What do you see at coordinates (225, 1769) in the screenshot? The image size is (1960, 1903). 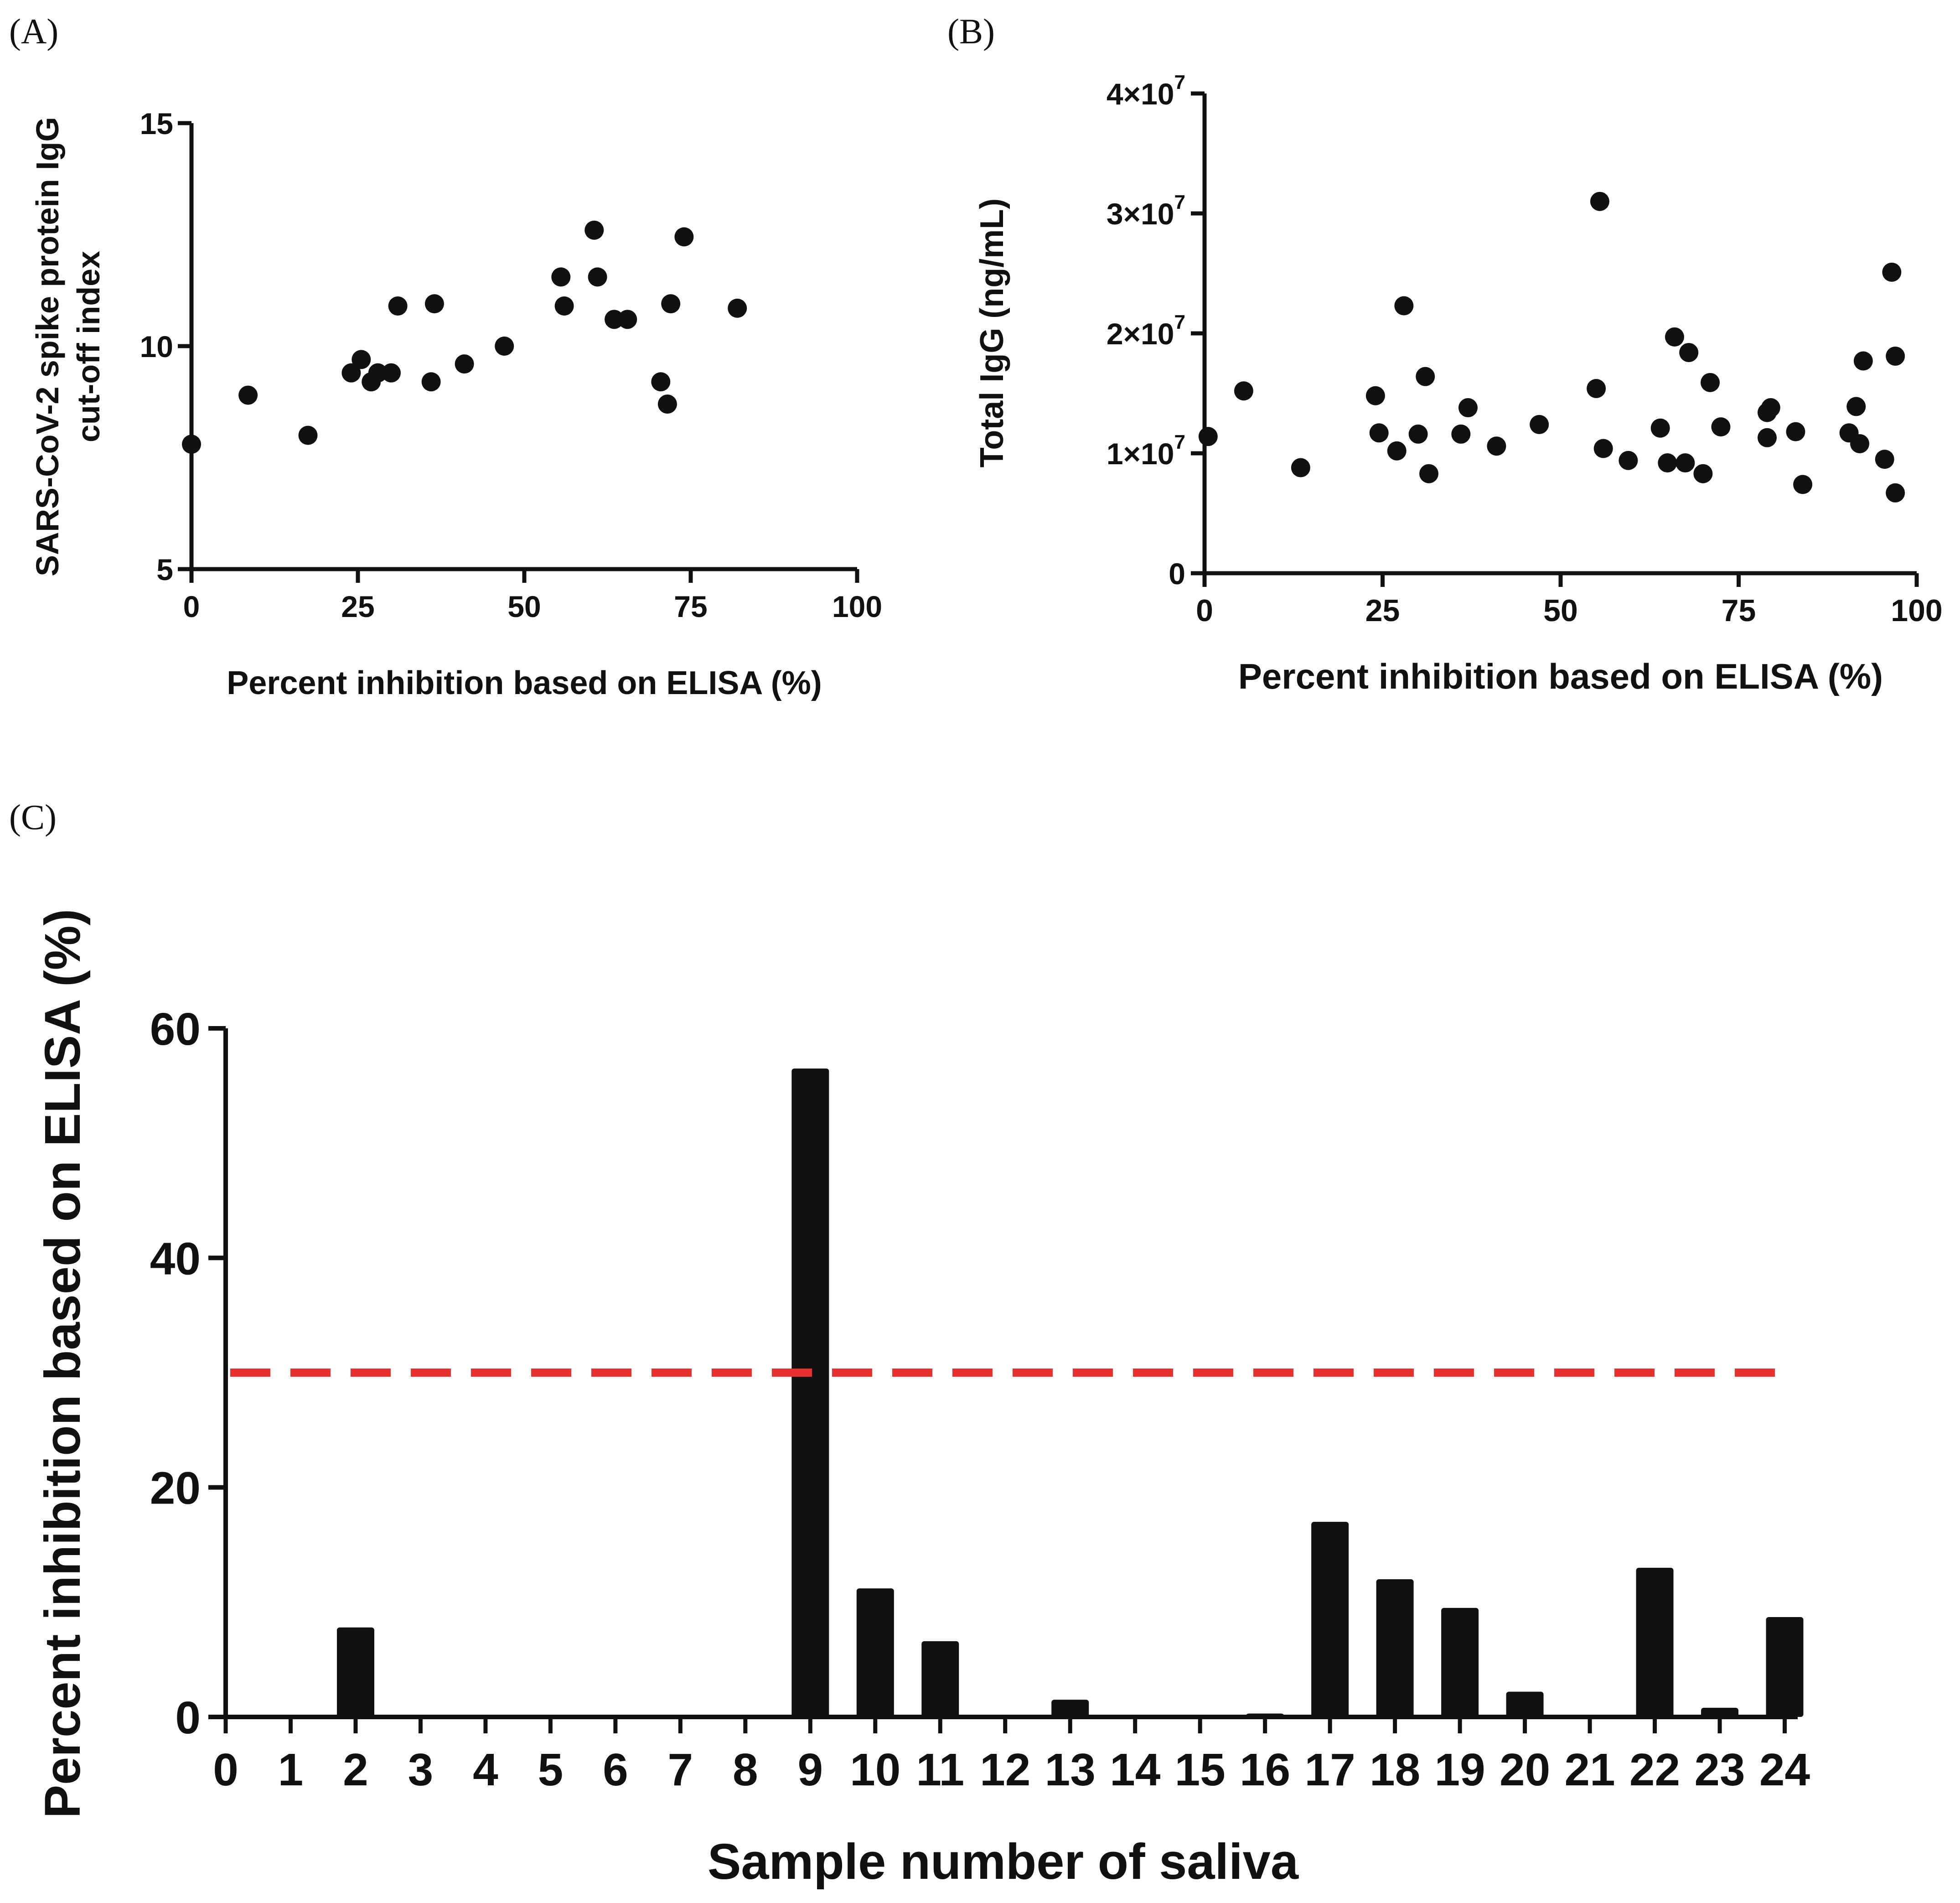 I see `panel-c-x-tick-label: 0` at bounding box center [225, 1769].